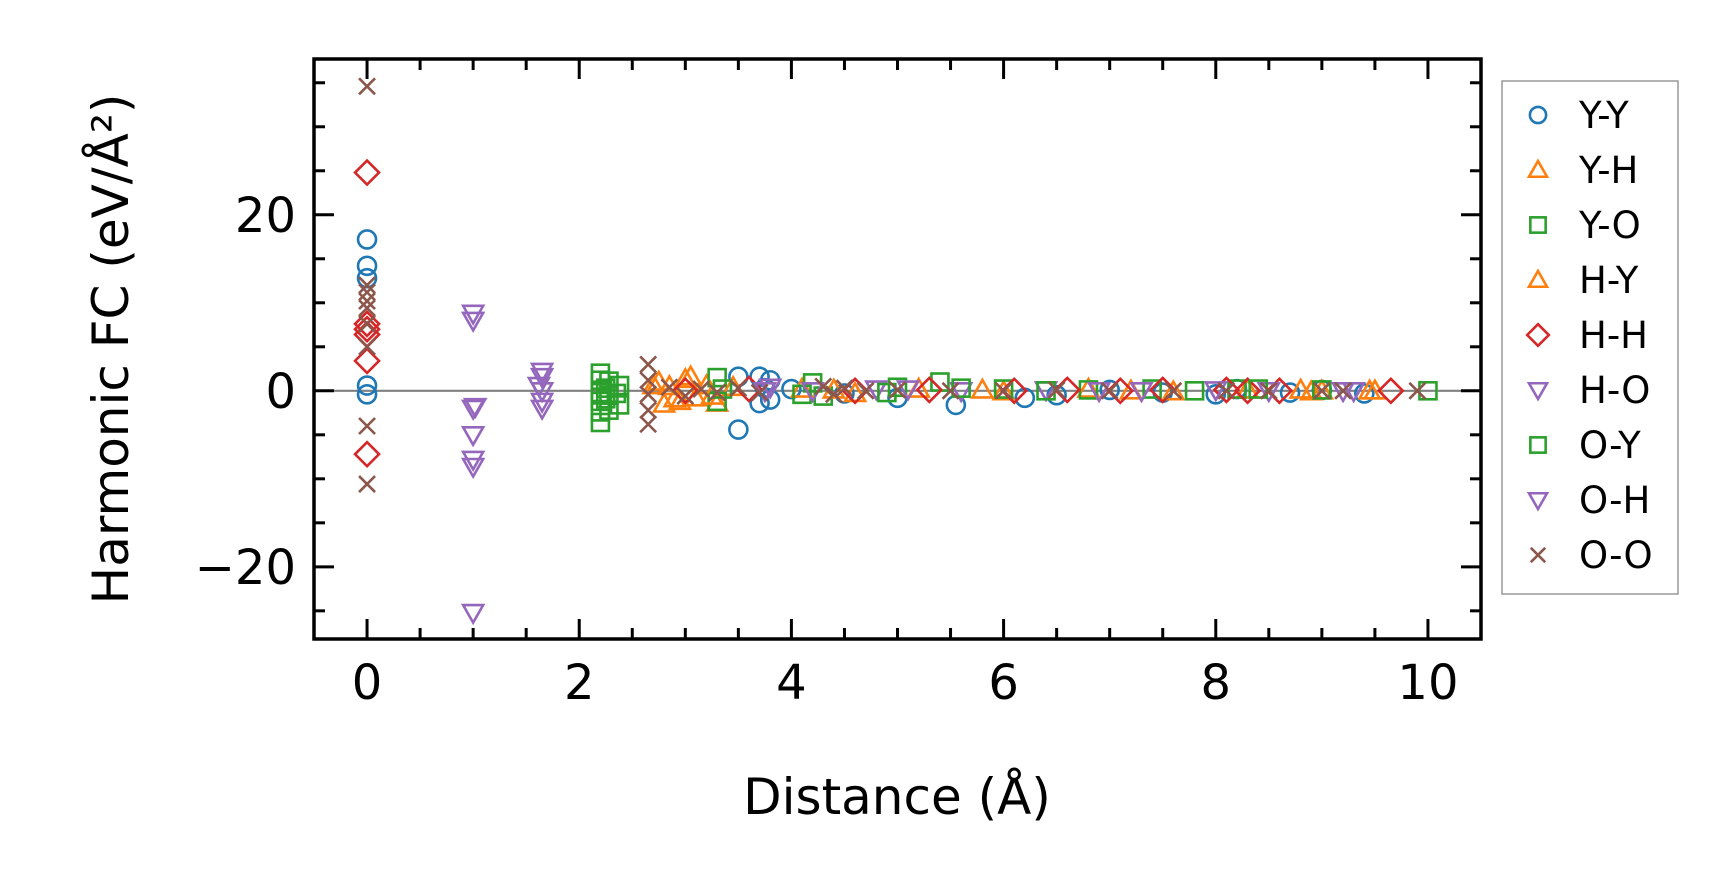 The height and width of the screenshot is (883, 1729). Describe the element at coordinates (1538, 555) in the screenshot. I see `legend-marker-x-icon` at that location.